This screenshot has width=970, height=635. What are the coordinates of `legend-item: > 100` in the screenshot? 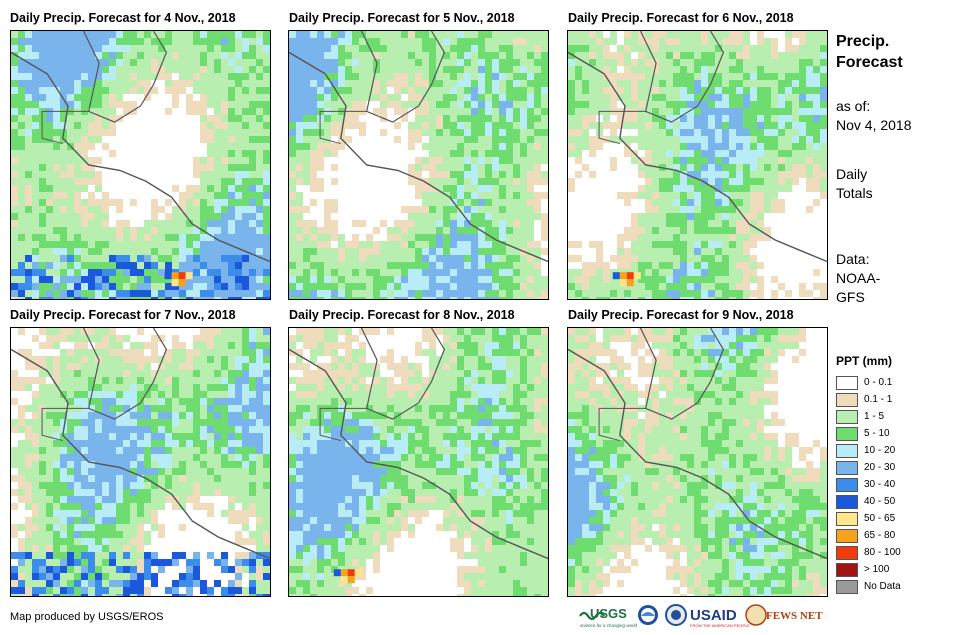 It's located at (868, 569).